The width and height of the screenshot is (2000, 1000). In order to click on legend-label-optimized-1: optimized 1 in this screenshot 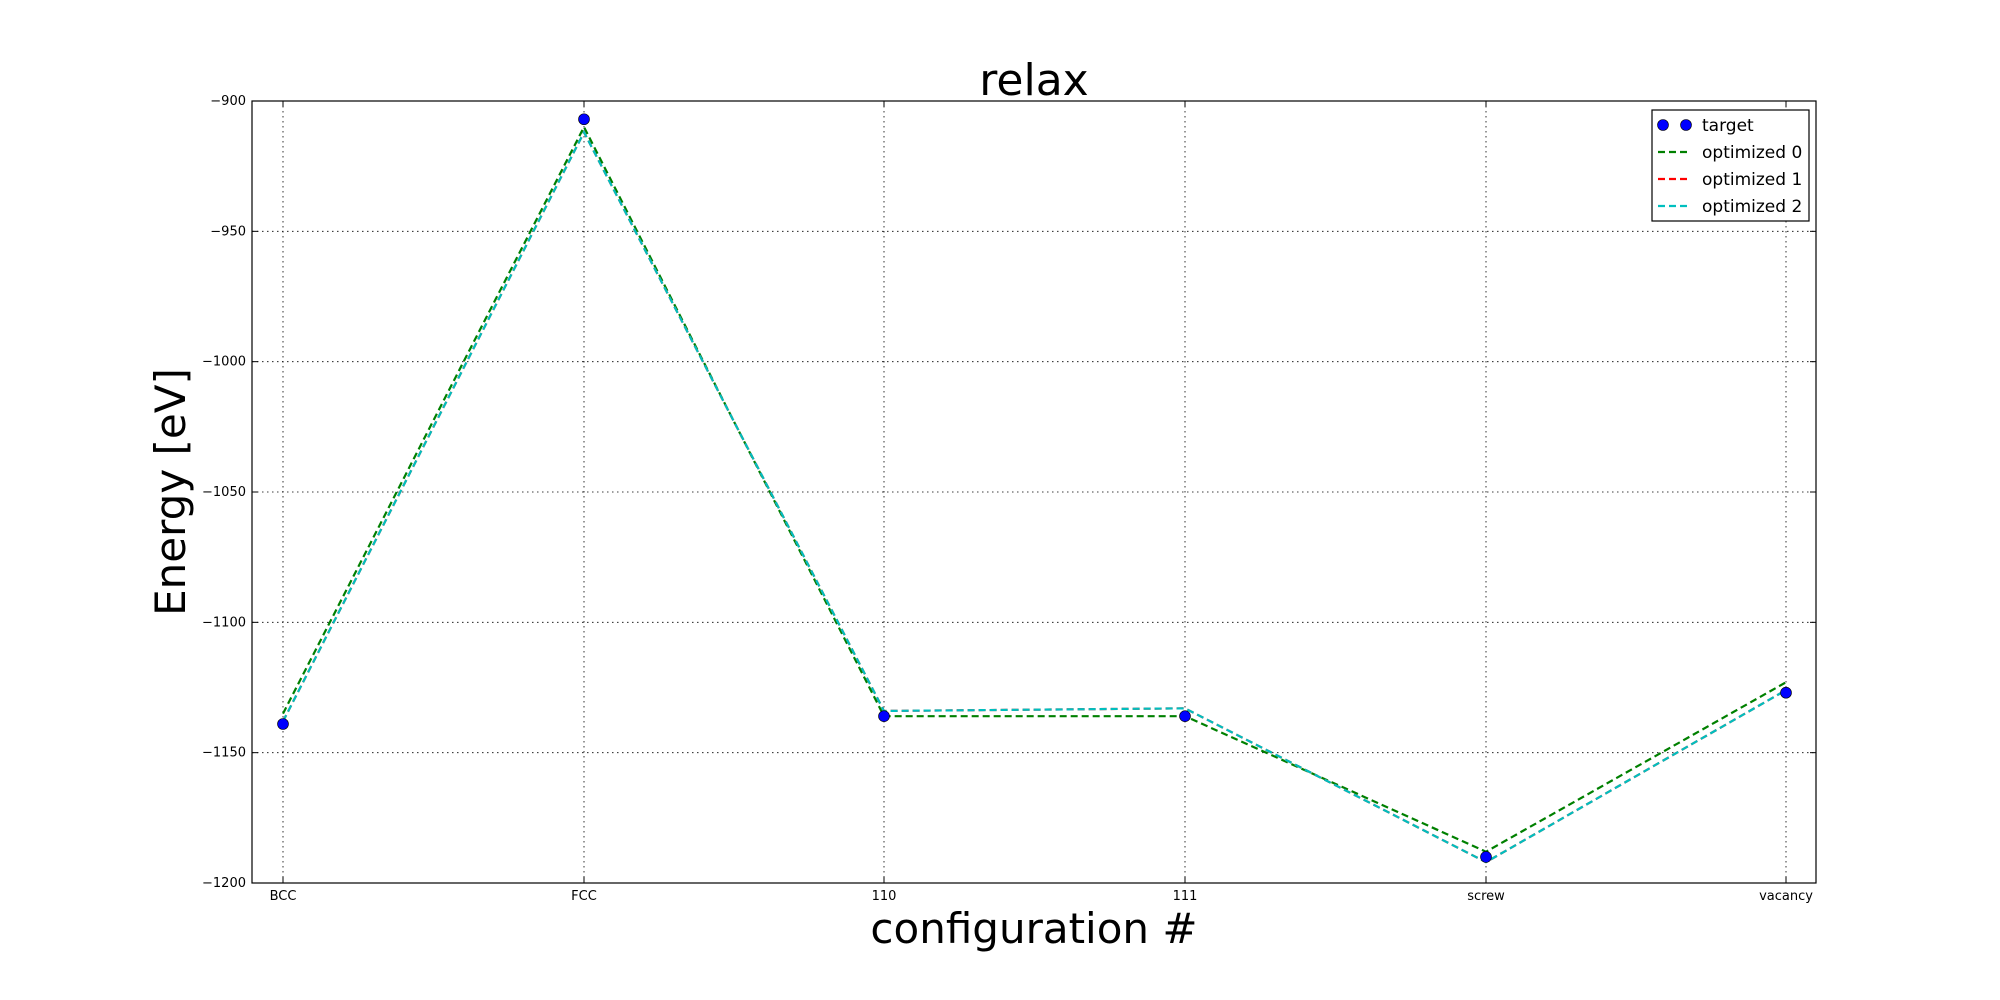, I will do `click(1752, 180)`.